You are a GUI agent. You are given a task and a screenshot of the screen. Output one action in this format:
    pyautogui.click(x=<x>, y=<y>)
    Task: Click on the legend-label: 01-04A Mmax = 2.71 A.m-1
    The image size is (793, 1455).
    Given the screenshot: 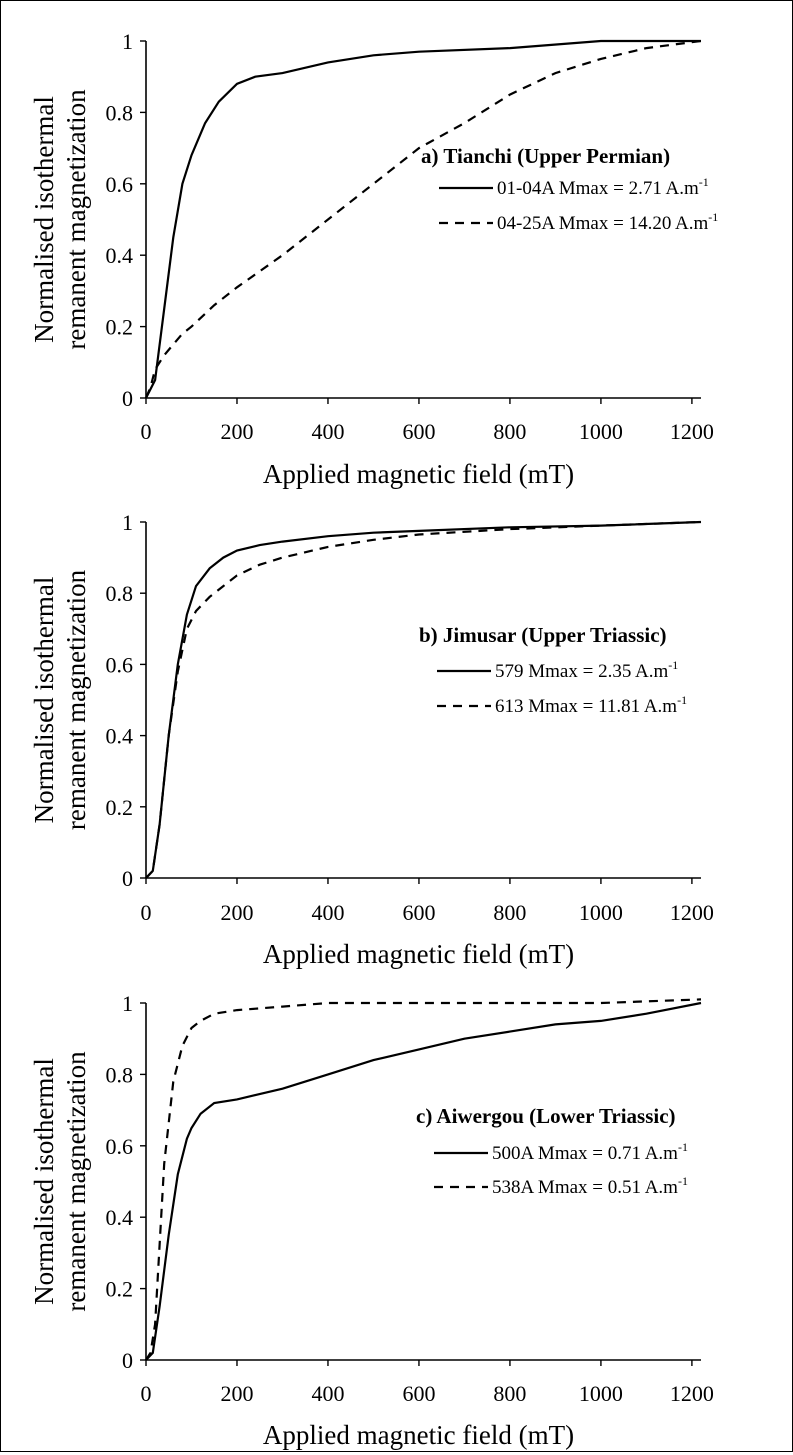 What is the action you would take?
    pyautogui.click(x=603, y=187)
    